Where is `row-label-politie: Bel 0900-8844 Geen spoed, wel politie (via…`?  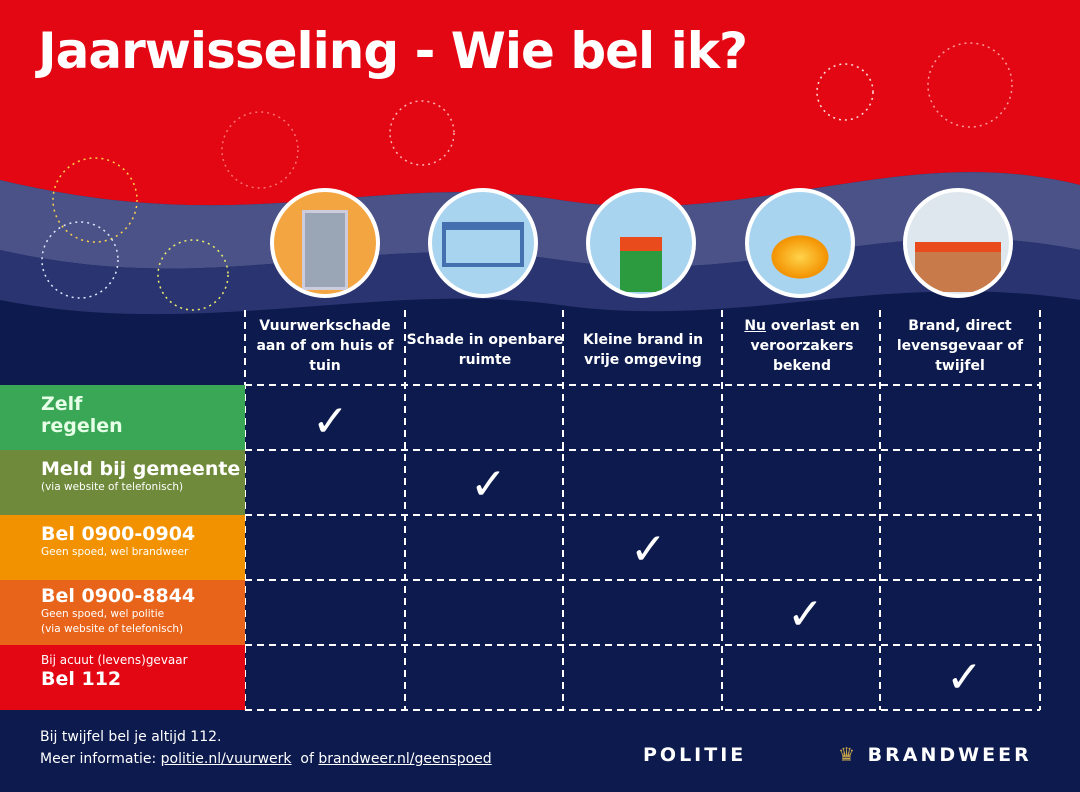 row-label-politie: Bel 0900-8844 Geen spoed, wel politie (via… is located at coordinates (122, 612).